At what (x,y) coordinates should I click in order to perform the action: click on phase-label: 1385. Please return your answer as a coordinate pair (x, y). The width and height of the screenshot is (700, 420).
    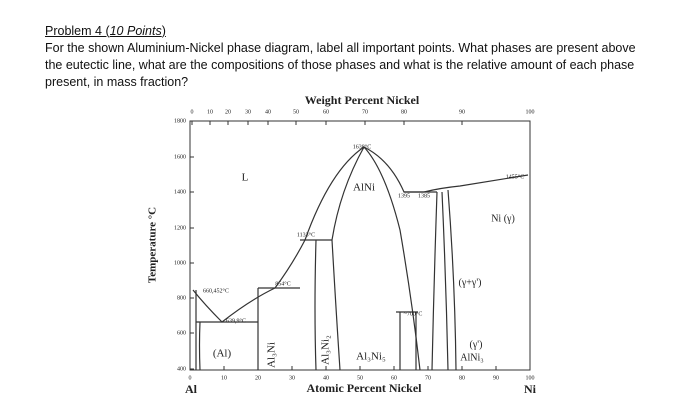
    Looking at the image, I should click on (424, 196).